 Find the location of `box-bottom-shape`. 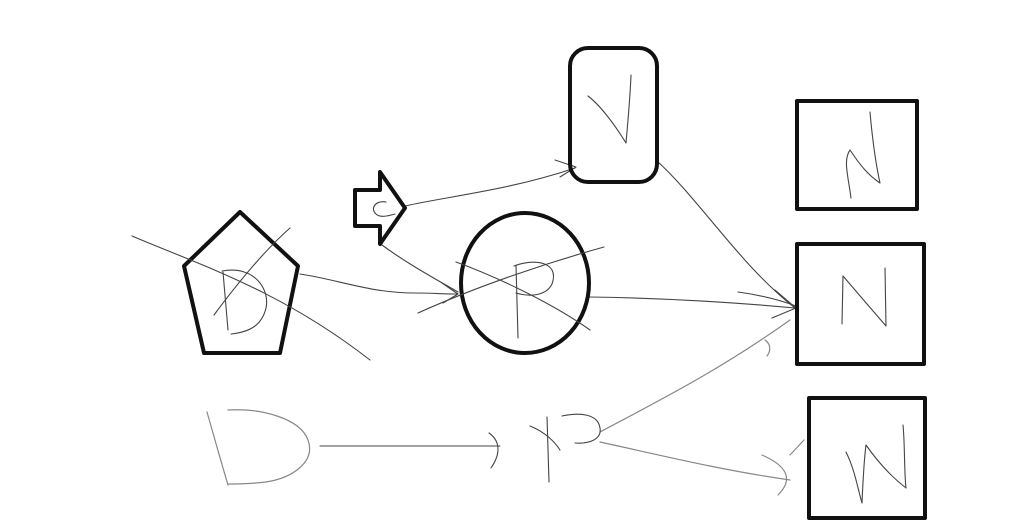

box-bottom-shape is located at coordinates (867, 458).